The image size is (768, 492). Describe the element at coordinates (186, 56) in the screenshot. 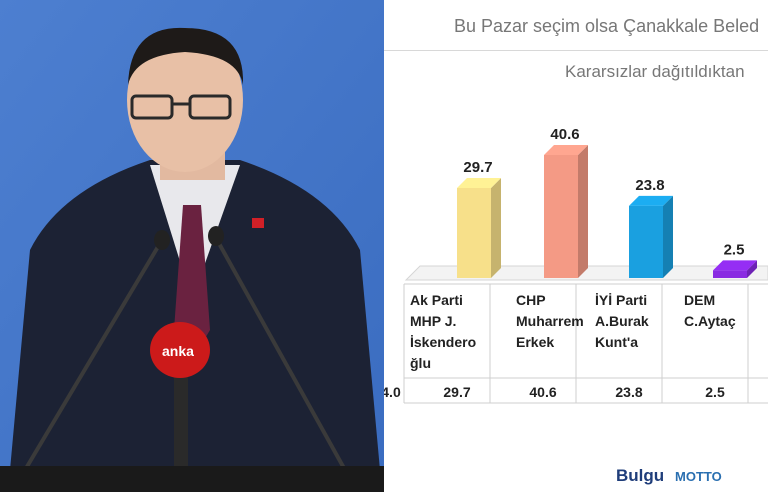

I see `hair` at that location.